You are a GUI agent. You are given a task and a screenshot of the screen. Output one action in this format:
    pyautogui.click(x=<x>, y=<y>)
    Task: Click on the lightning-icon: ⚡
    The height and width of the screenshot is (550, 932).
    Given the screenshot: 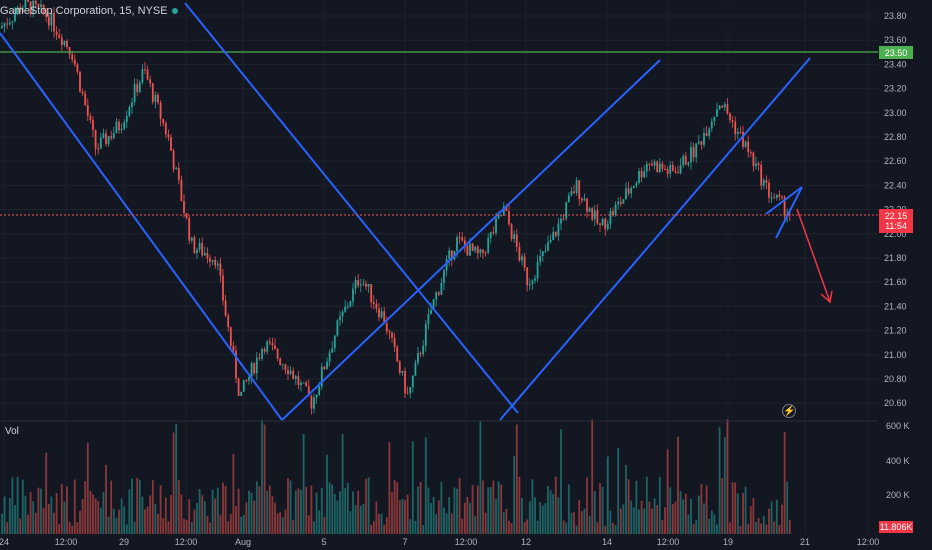 What is the action you would take?
    pyautogui.click(x=789, y=411)
    